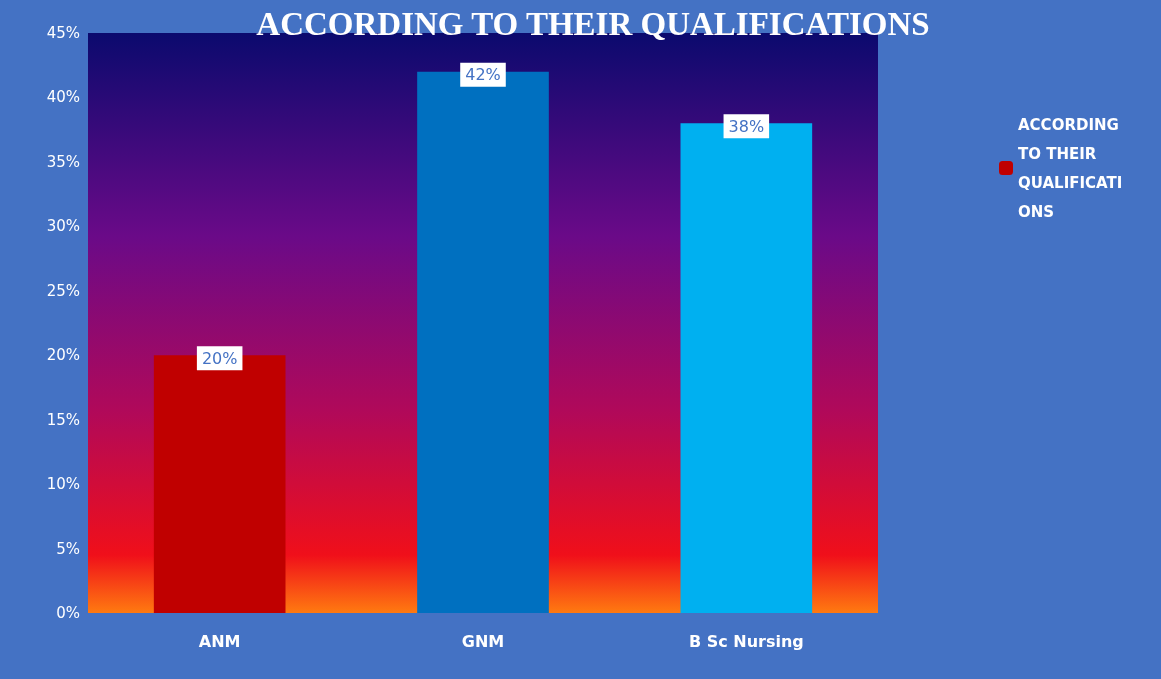 The width and height of the screenshot is (1161, 679). What do you see at coordinates (483, 75) in the screenshot?
I see `data-label: 42%` at bounding box center [483, 75].